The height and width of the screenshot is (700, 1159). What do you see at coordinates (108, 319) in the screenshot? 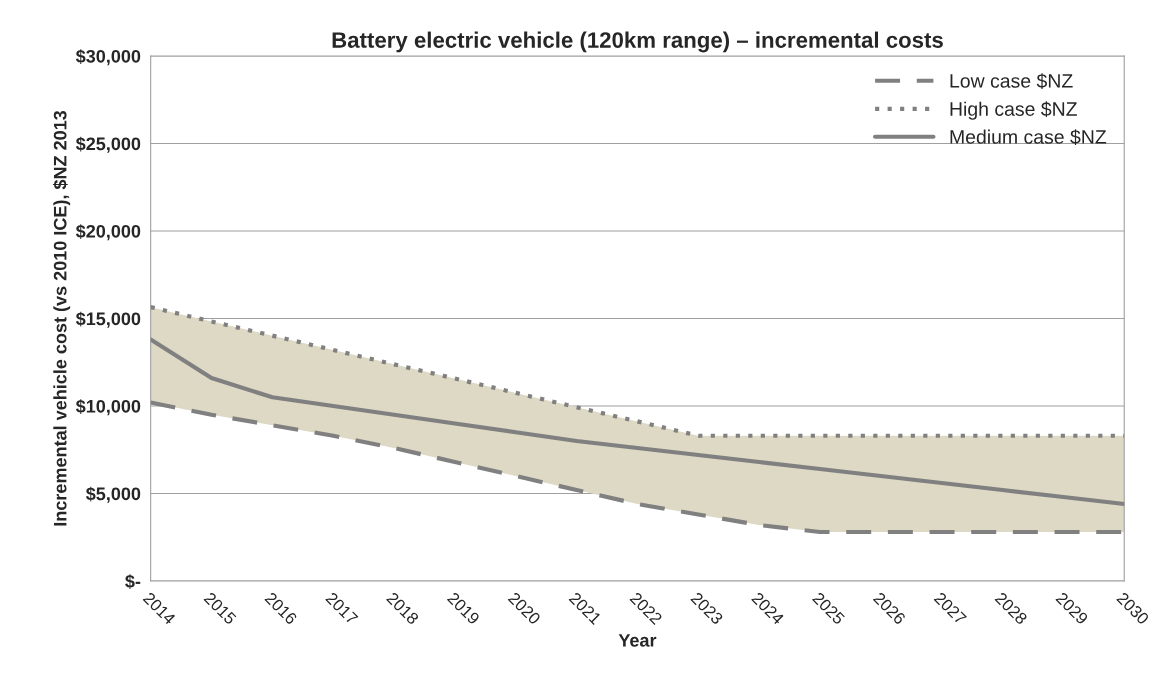
I see `y-tick-label: $15,000` at bounding box center [108, 319].